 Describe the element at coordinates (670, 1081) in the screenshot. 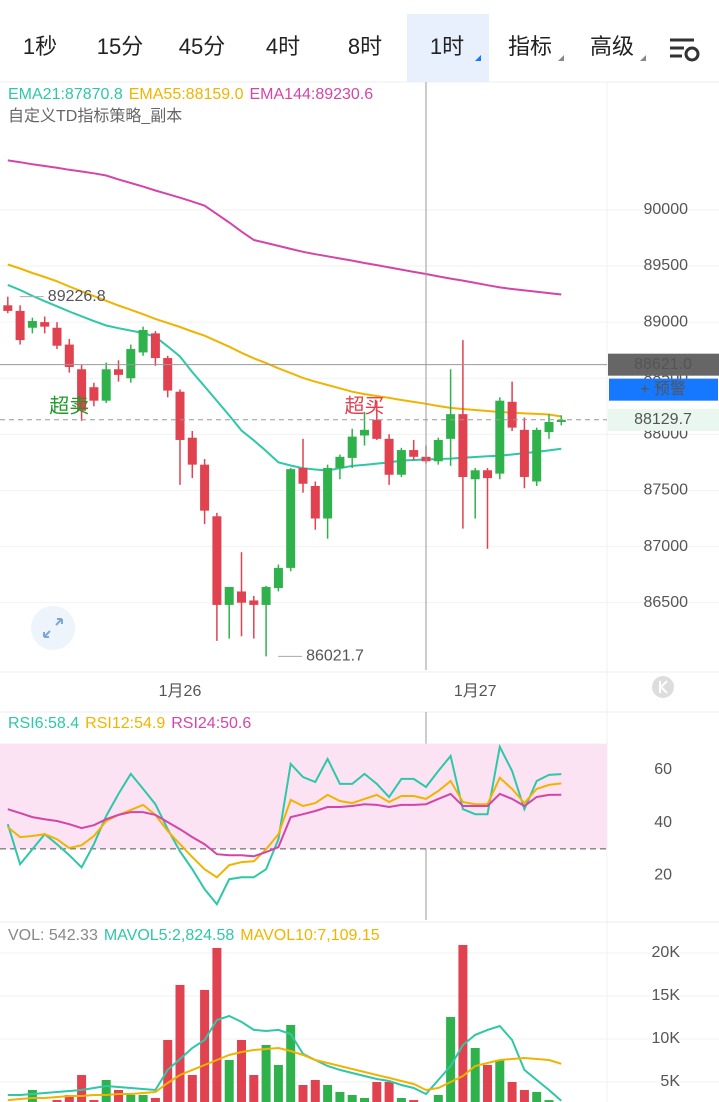

I see `y-tick-label: 5K` at that location.